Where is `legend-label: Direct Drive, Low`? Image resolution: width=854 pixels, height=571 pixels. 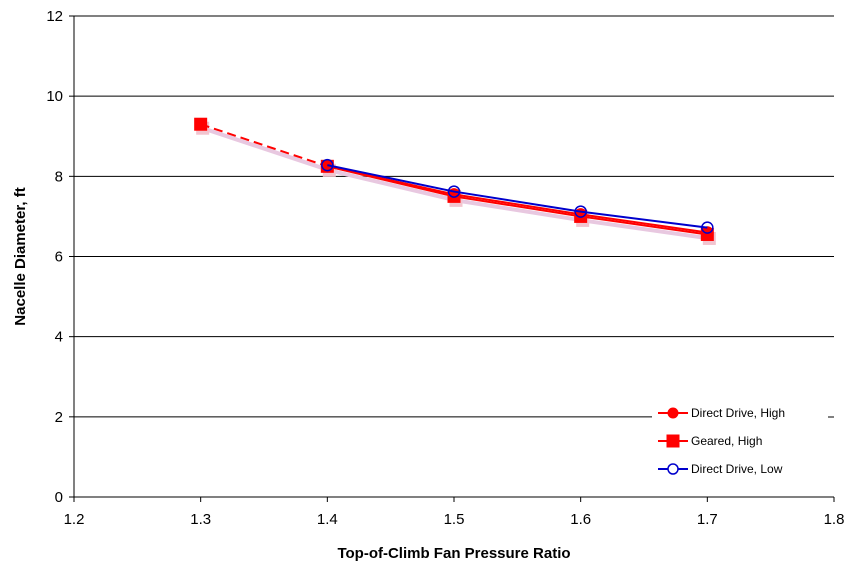
legend-label: Direct Drive, Low is located at coordinates (737, 469).